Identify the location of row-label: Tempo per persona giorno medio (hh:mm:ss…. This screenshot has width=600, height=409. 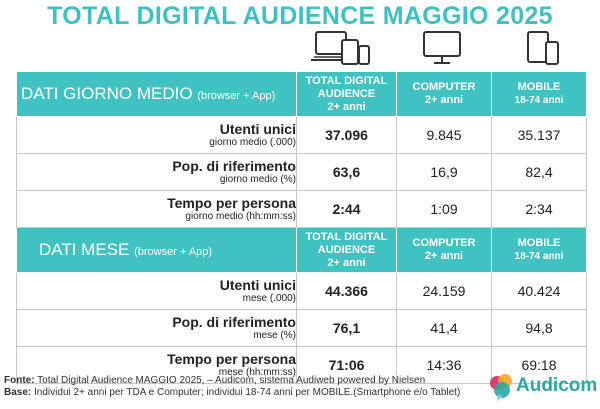
(156, 209).